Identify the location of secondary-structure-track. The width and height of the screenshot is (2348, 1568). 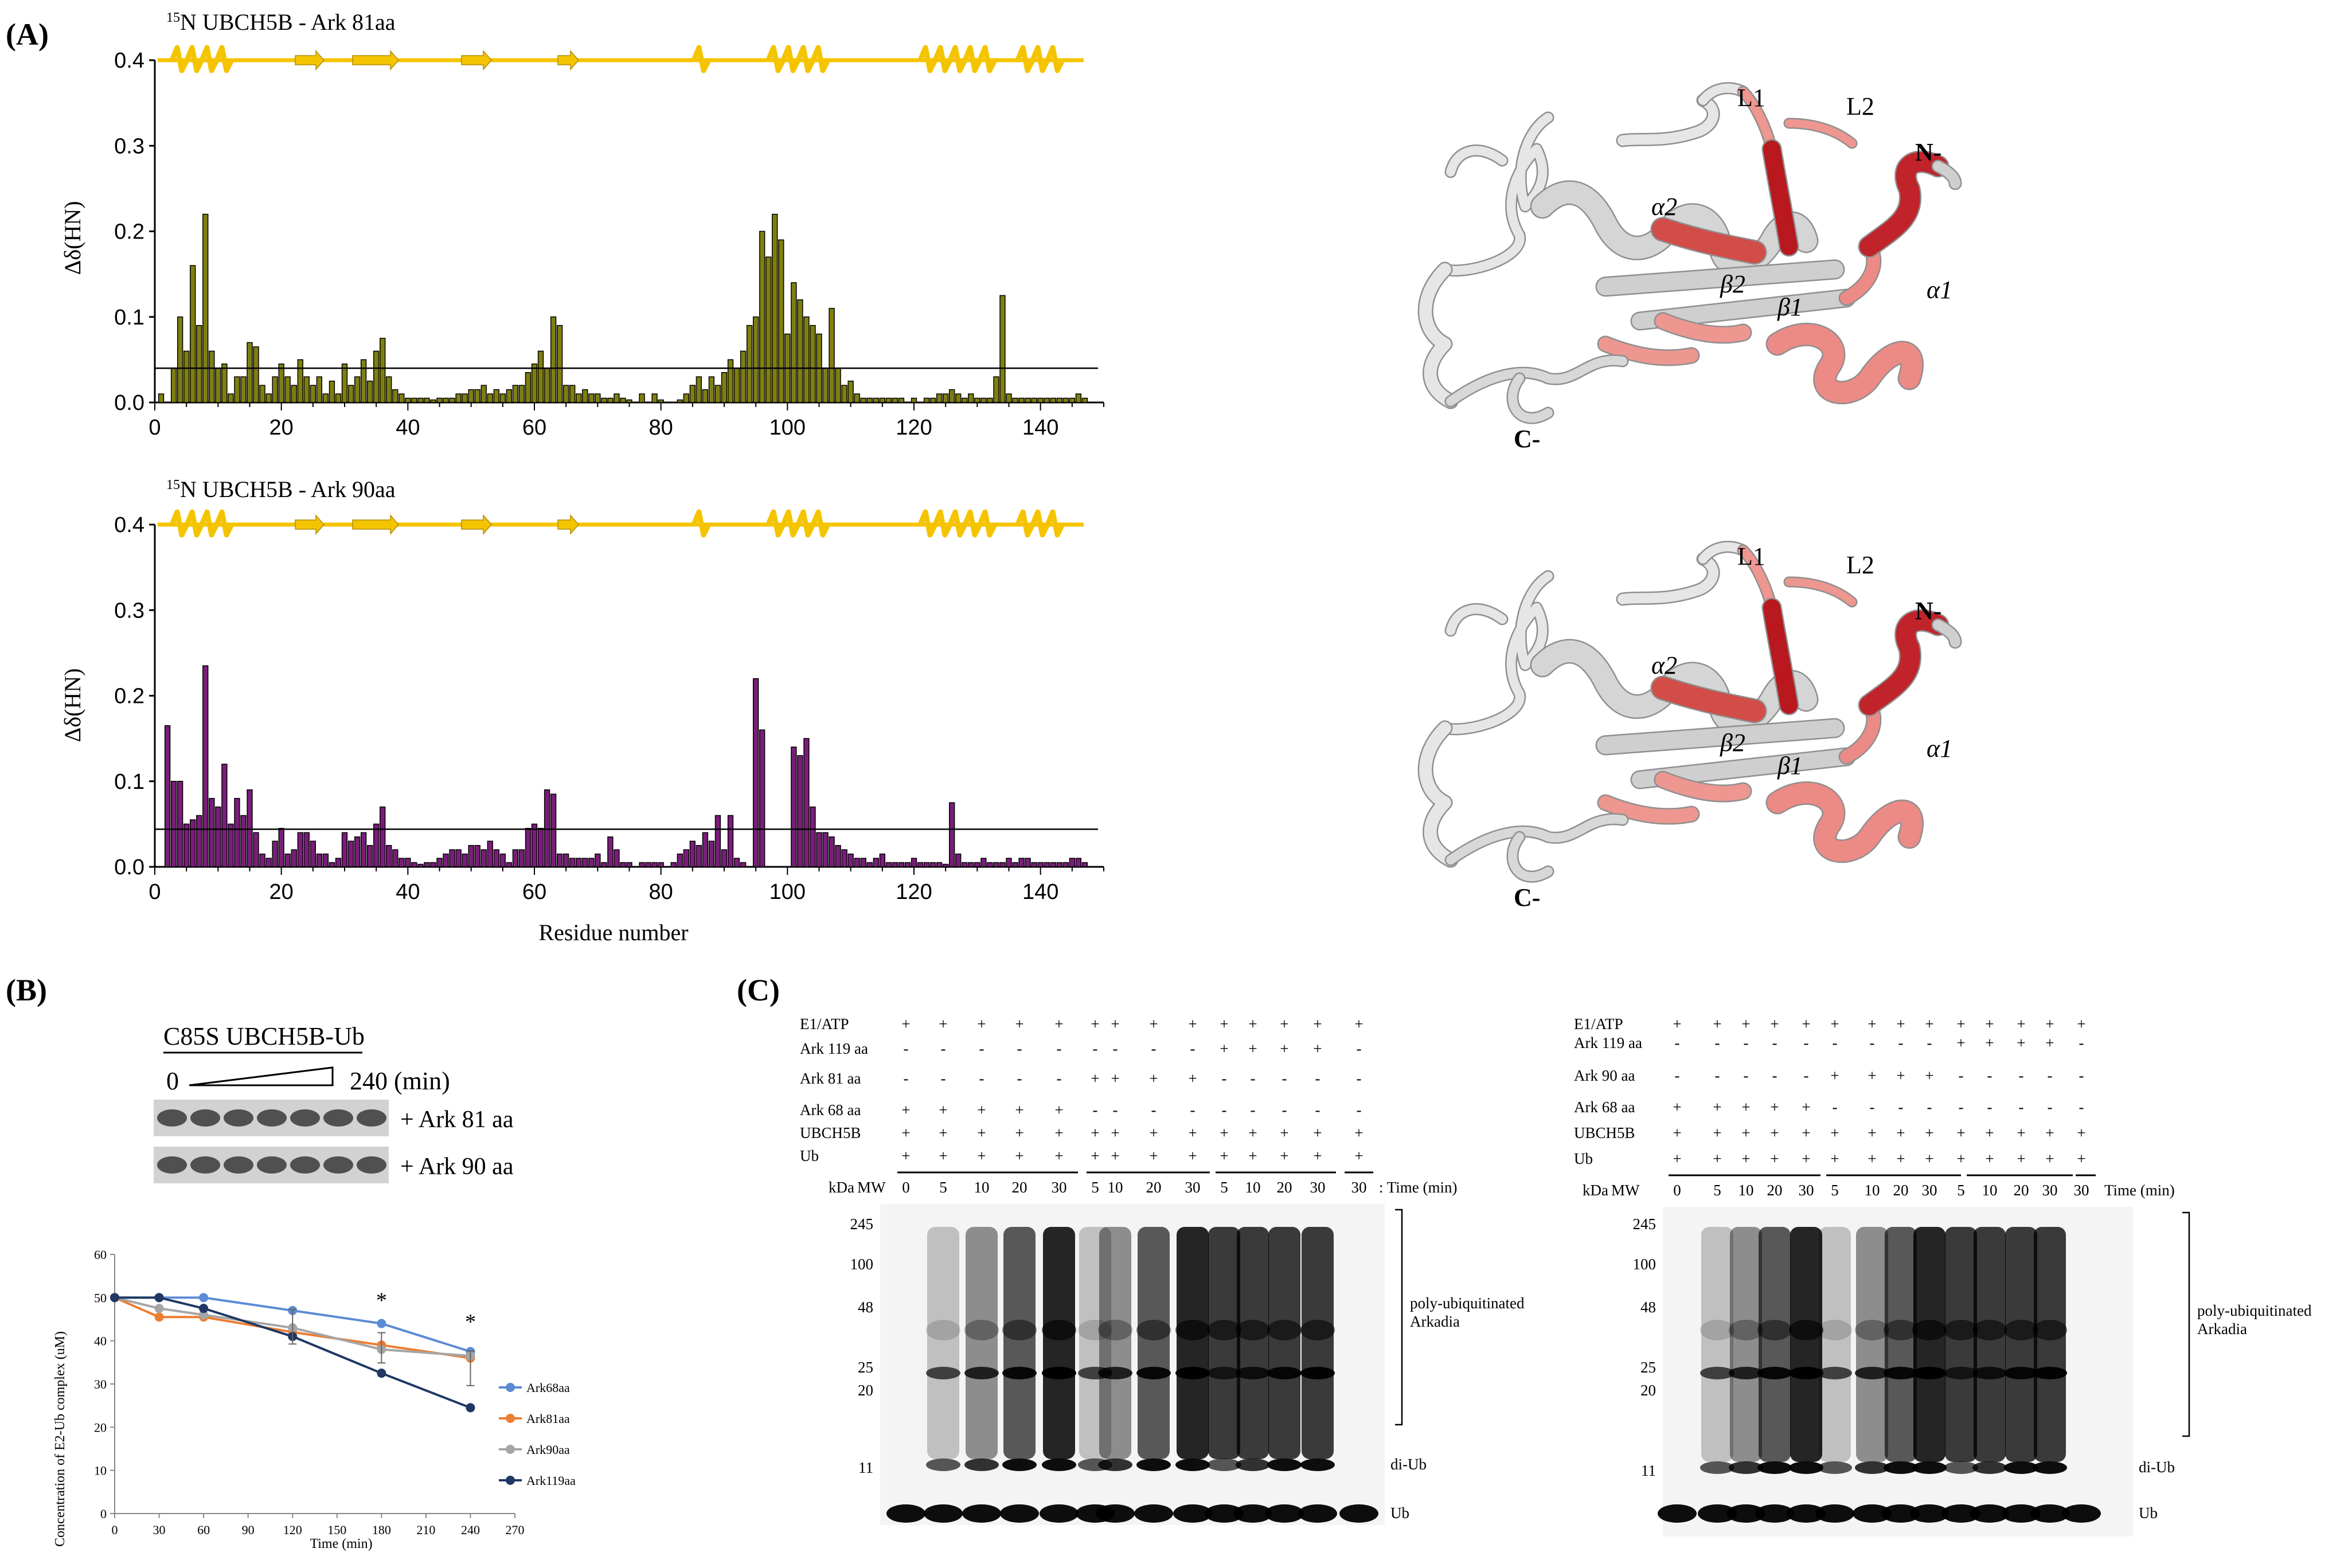
(621, 523).